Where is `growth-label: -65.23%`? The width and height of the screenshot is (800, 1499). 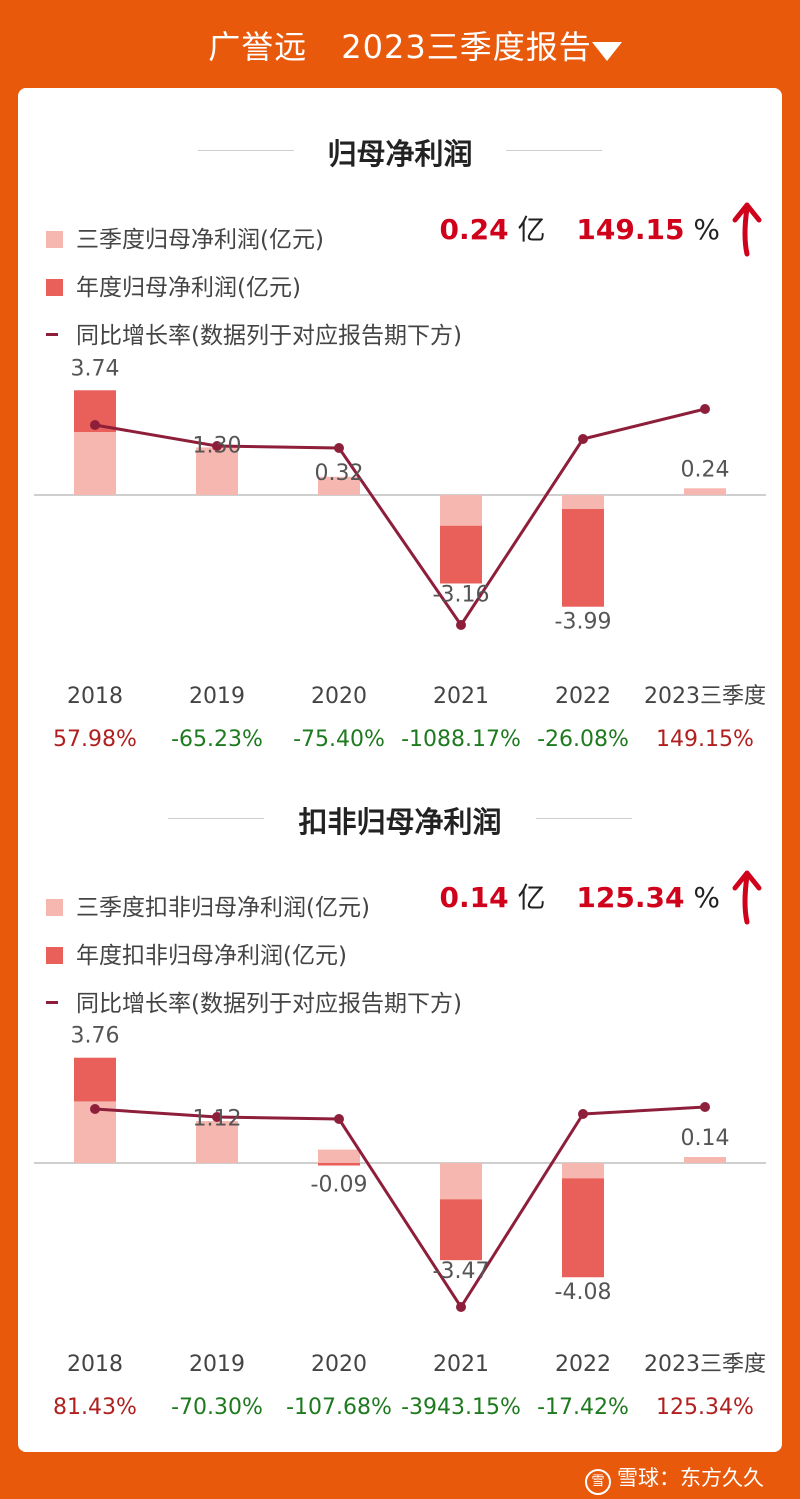 growth-label: -65.23% is located at coordinates (217, 739).